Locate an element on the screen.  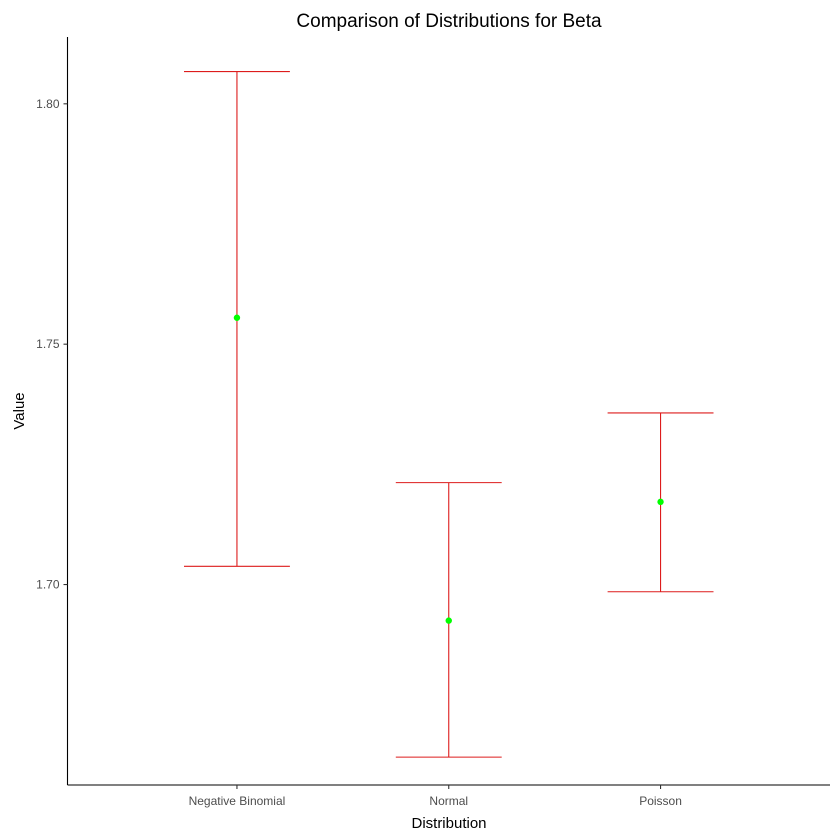
y-tick-label: 1.70 is located at coordinates (48, 585).